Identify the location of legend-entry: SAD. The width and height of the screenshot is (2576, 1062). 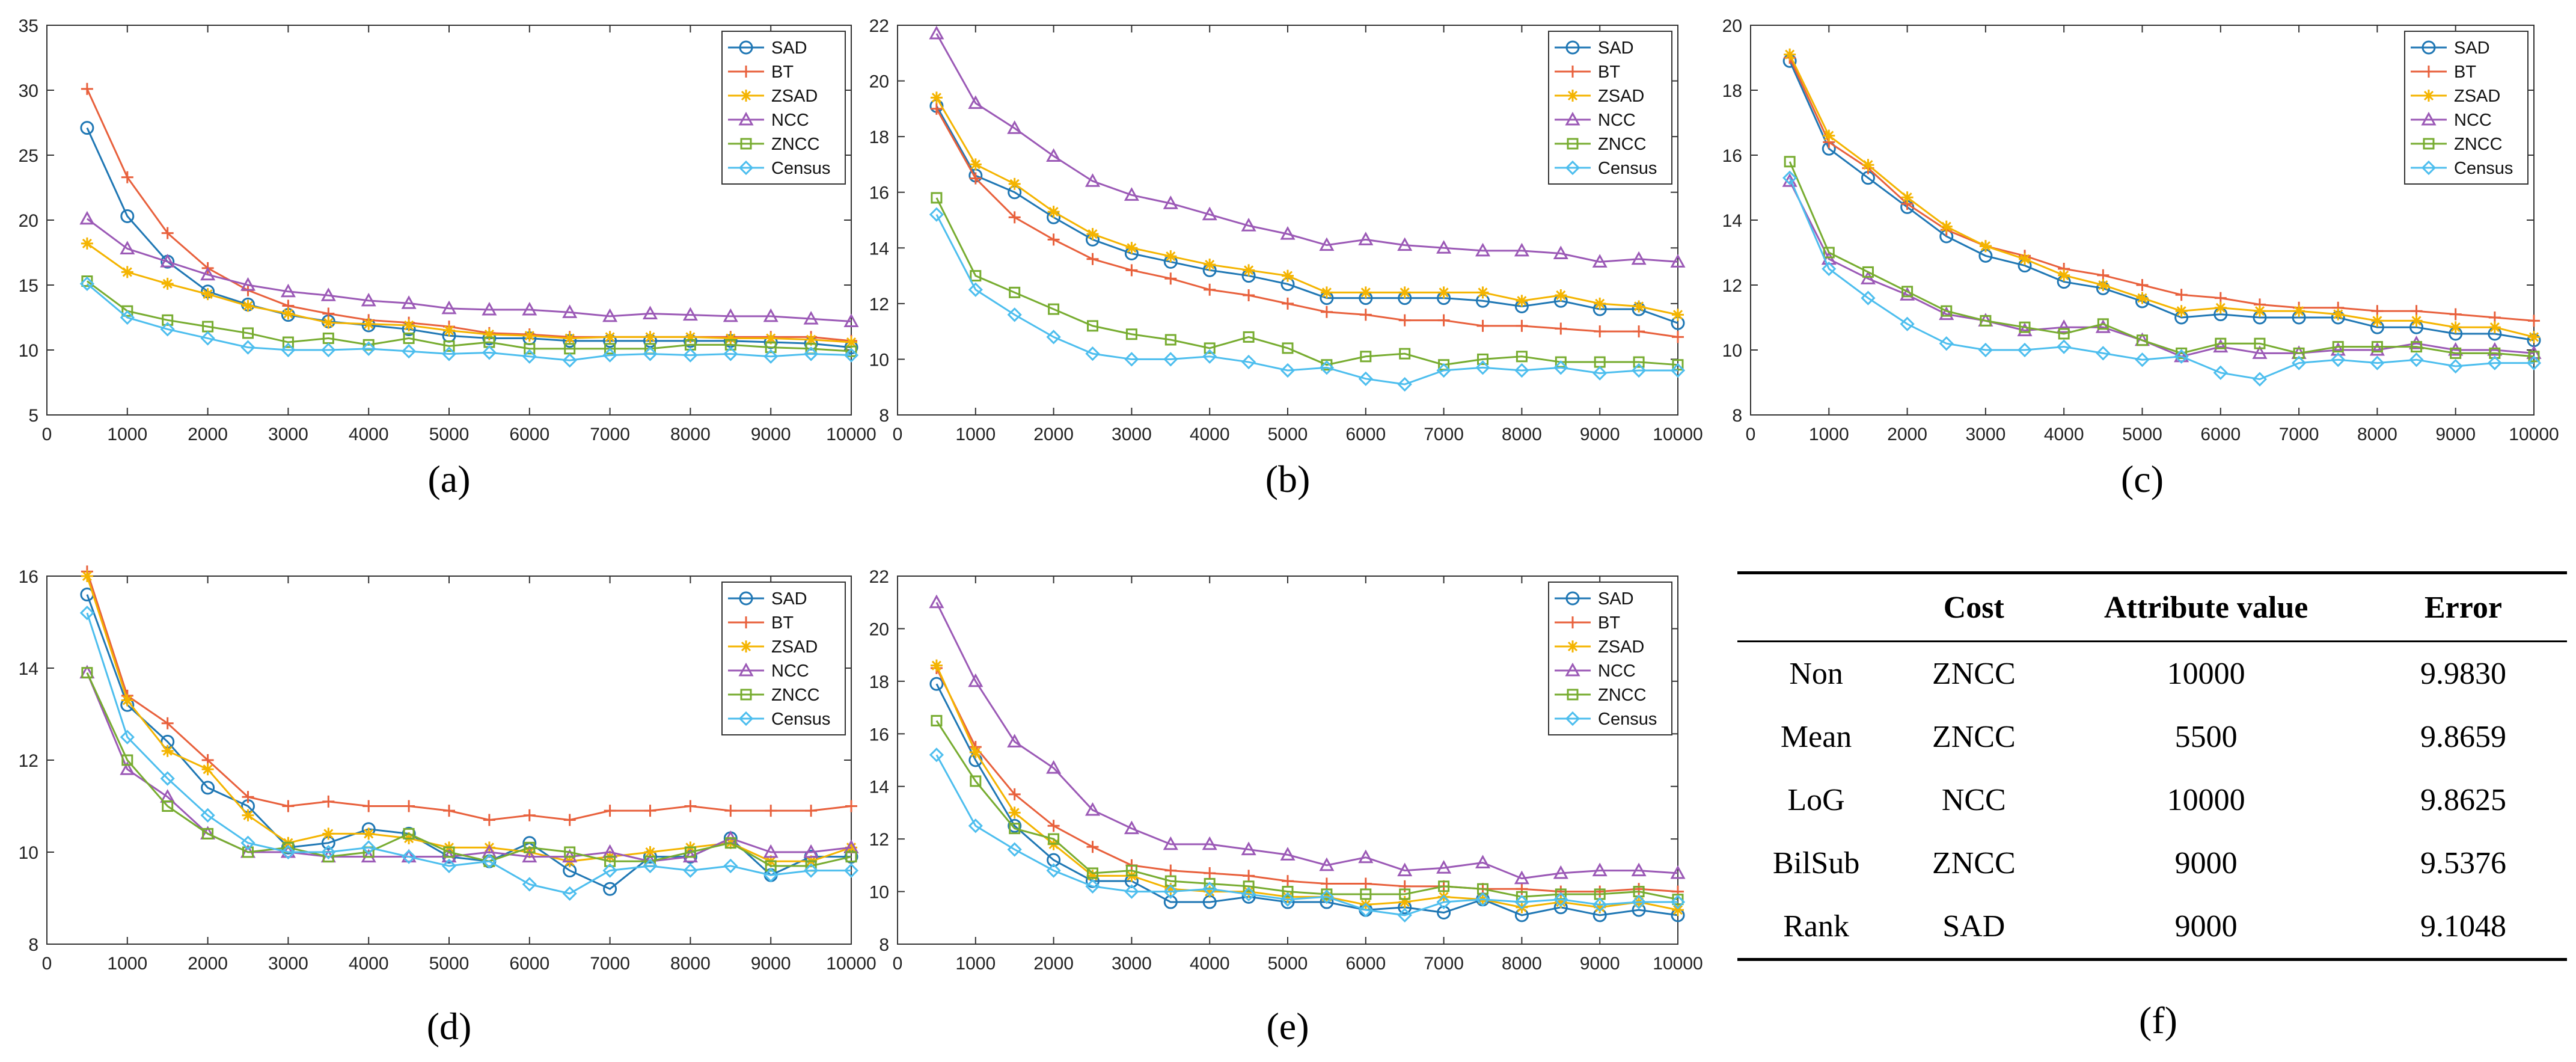
(789, 48).